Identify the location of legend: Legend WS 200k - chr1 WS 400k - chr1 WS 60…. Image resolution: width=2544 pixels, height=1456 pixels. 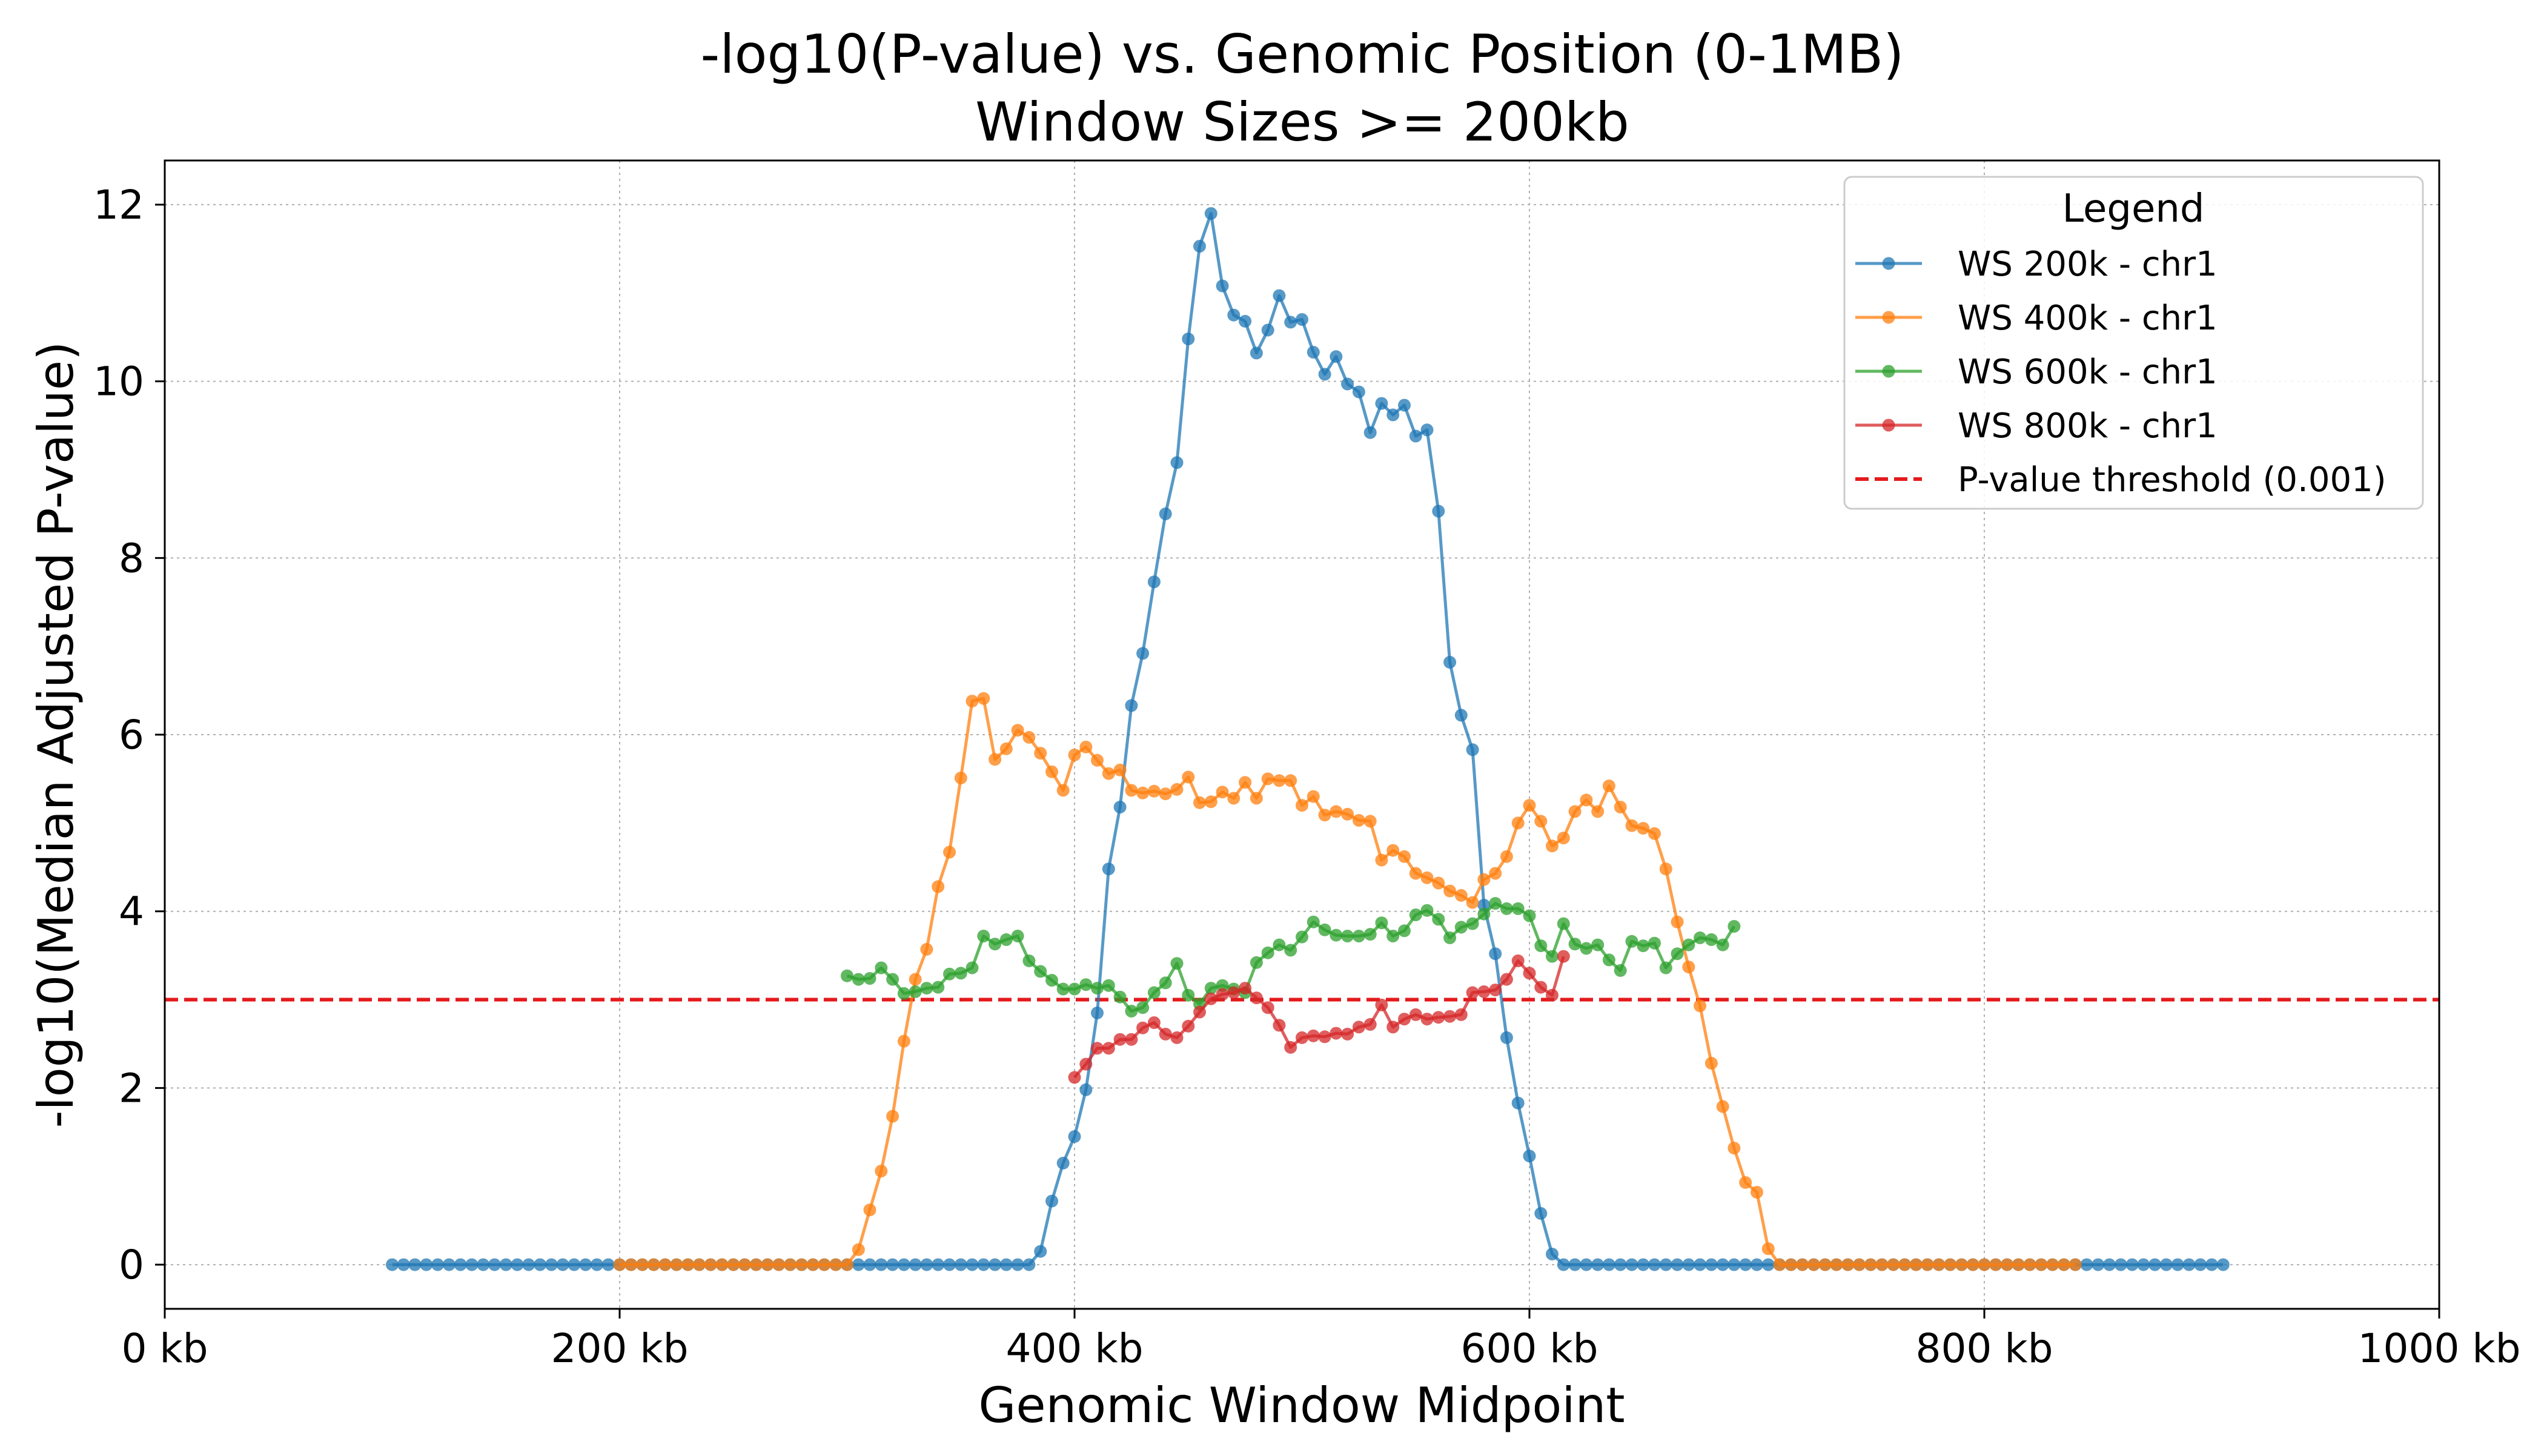
(2133, 343).